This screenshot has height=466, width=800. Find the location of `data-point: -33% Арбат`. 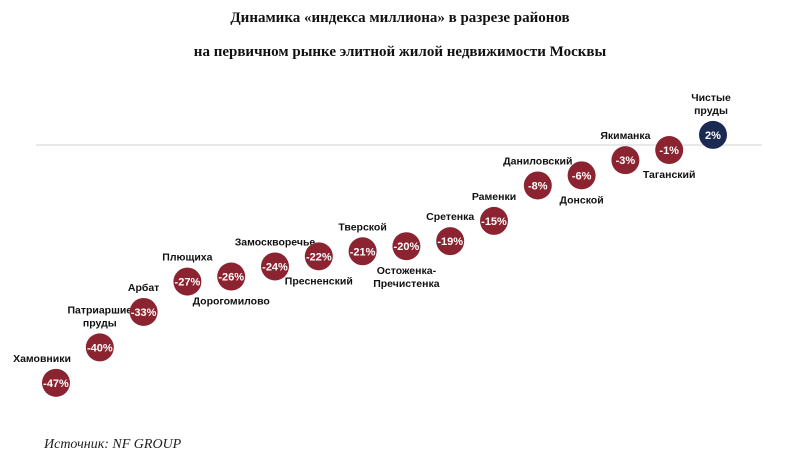

data-point: -33% Арбат is located at coordinates (143, 304).